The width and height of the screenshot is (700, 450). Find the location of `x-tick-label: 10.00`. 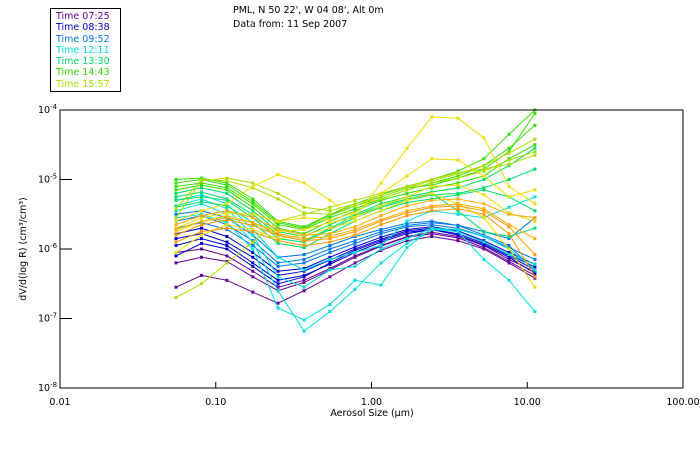

x-tick-label: 10.00 is located at coordinates (527, 402).